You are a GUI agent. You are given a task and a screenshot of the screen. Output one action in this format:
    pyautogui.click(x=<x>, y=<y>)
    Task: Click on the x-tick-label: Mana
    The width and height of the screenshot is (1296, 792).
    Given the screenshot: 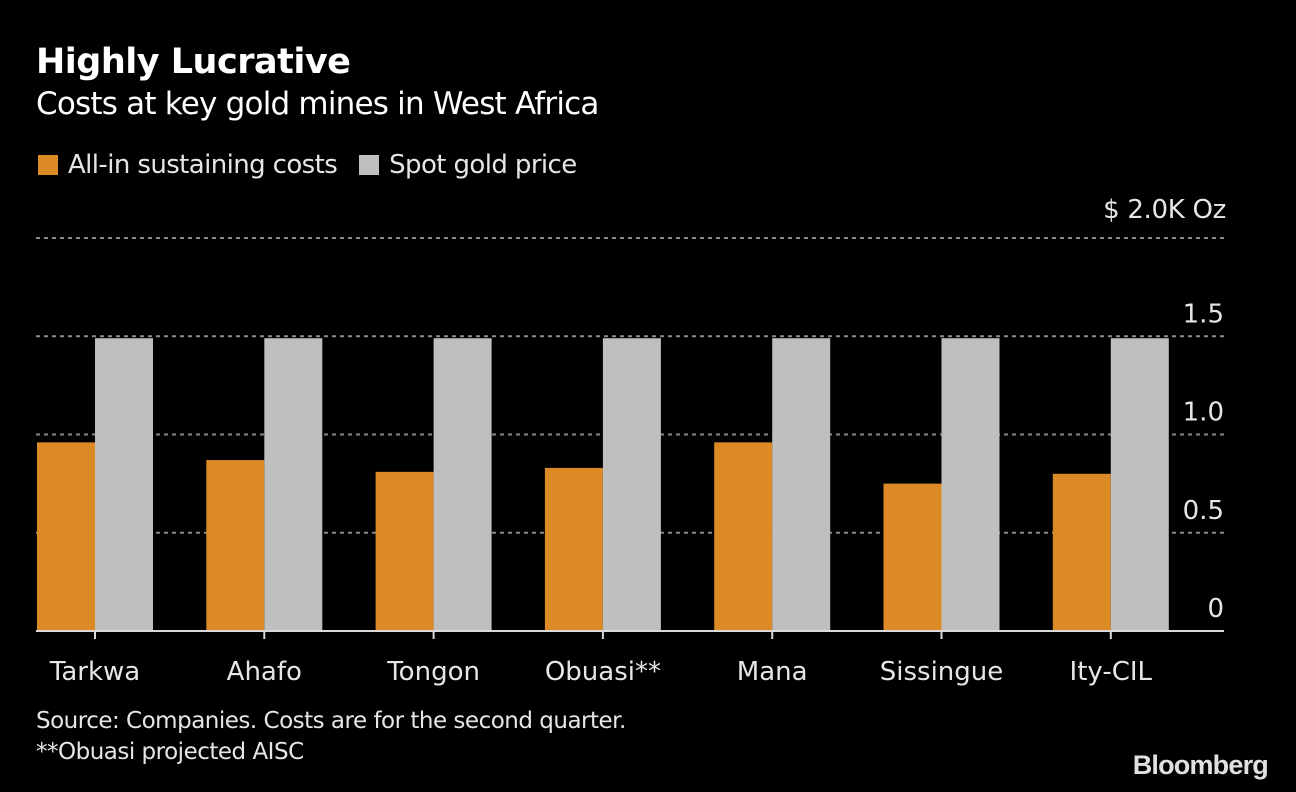 What is the action you would take?
    pyautogui.click(x=772, y=672)
    